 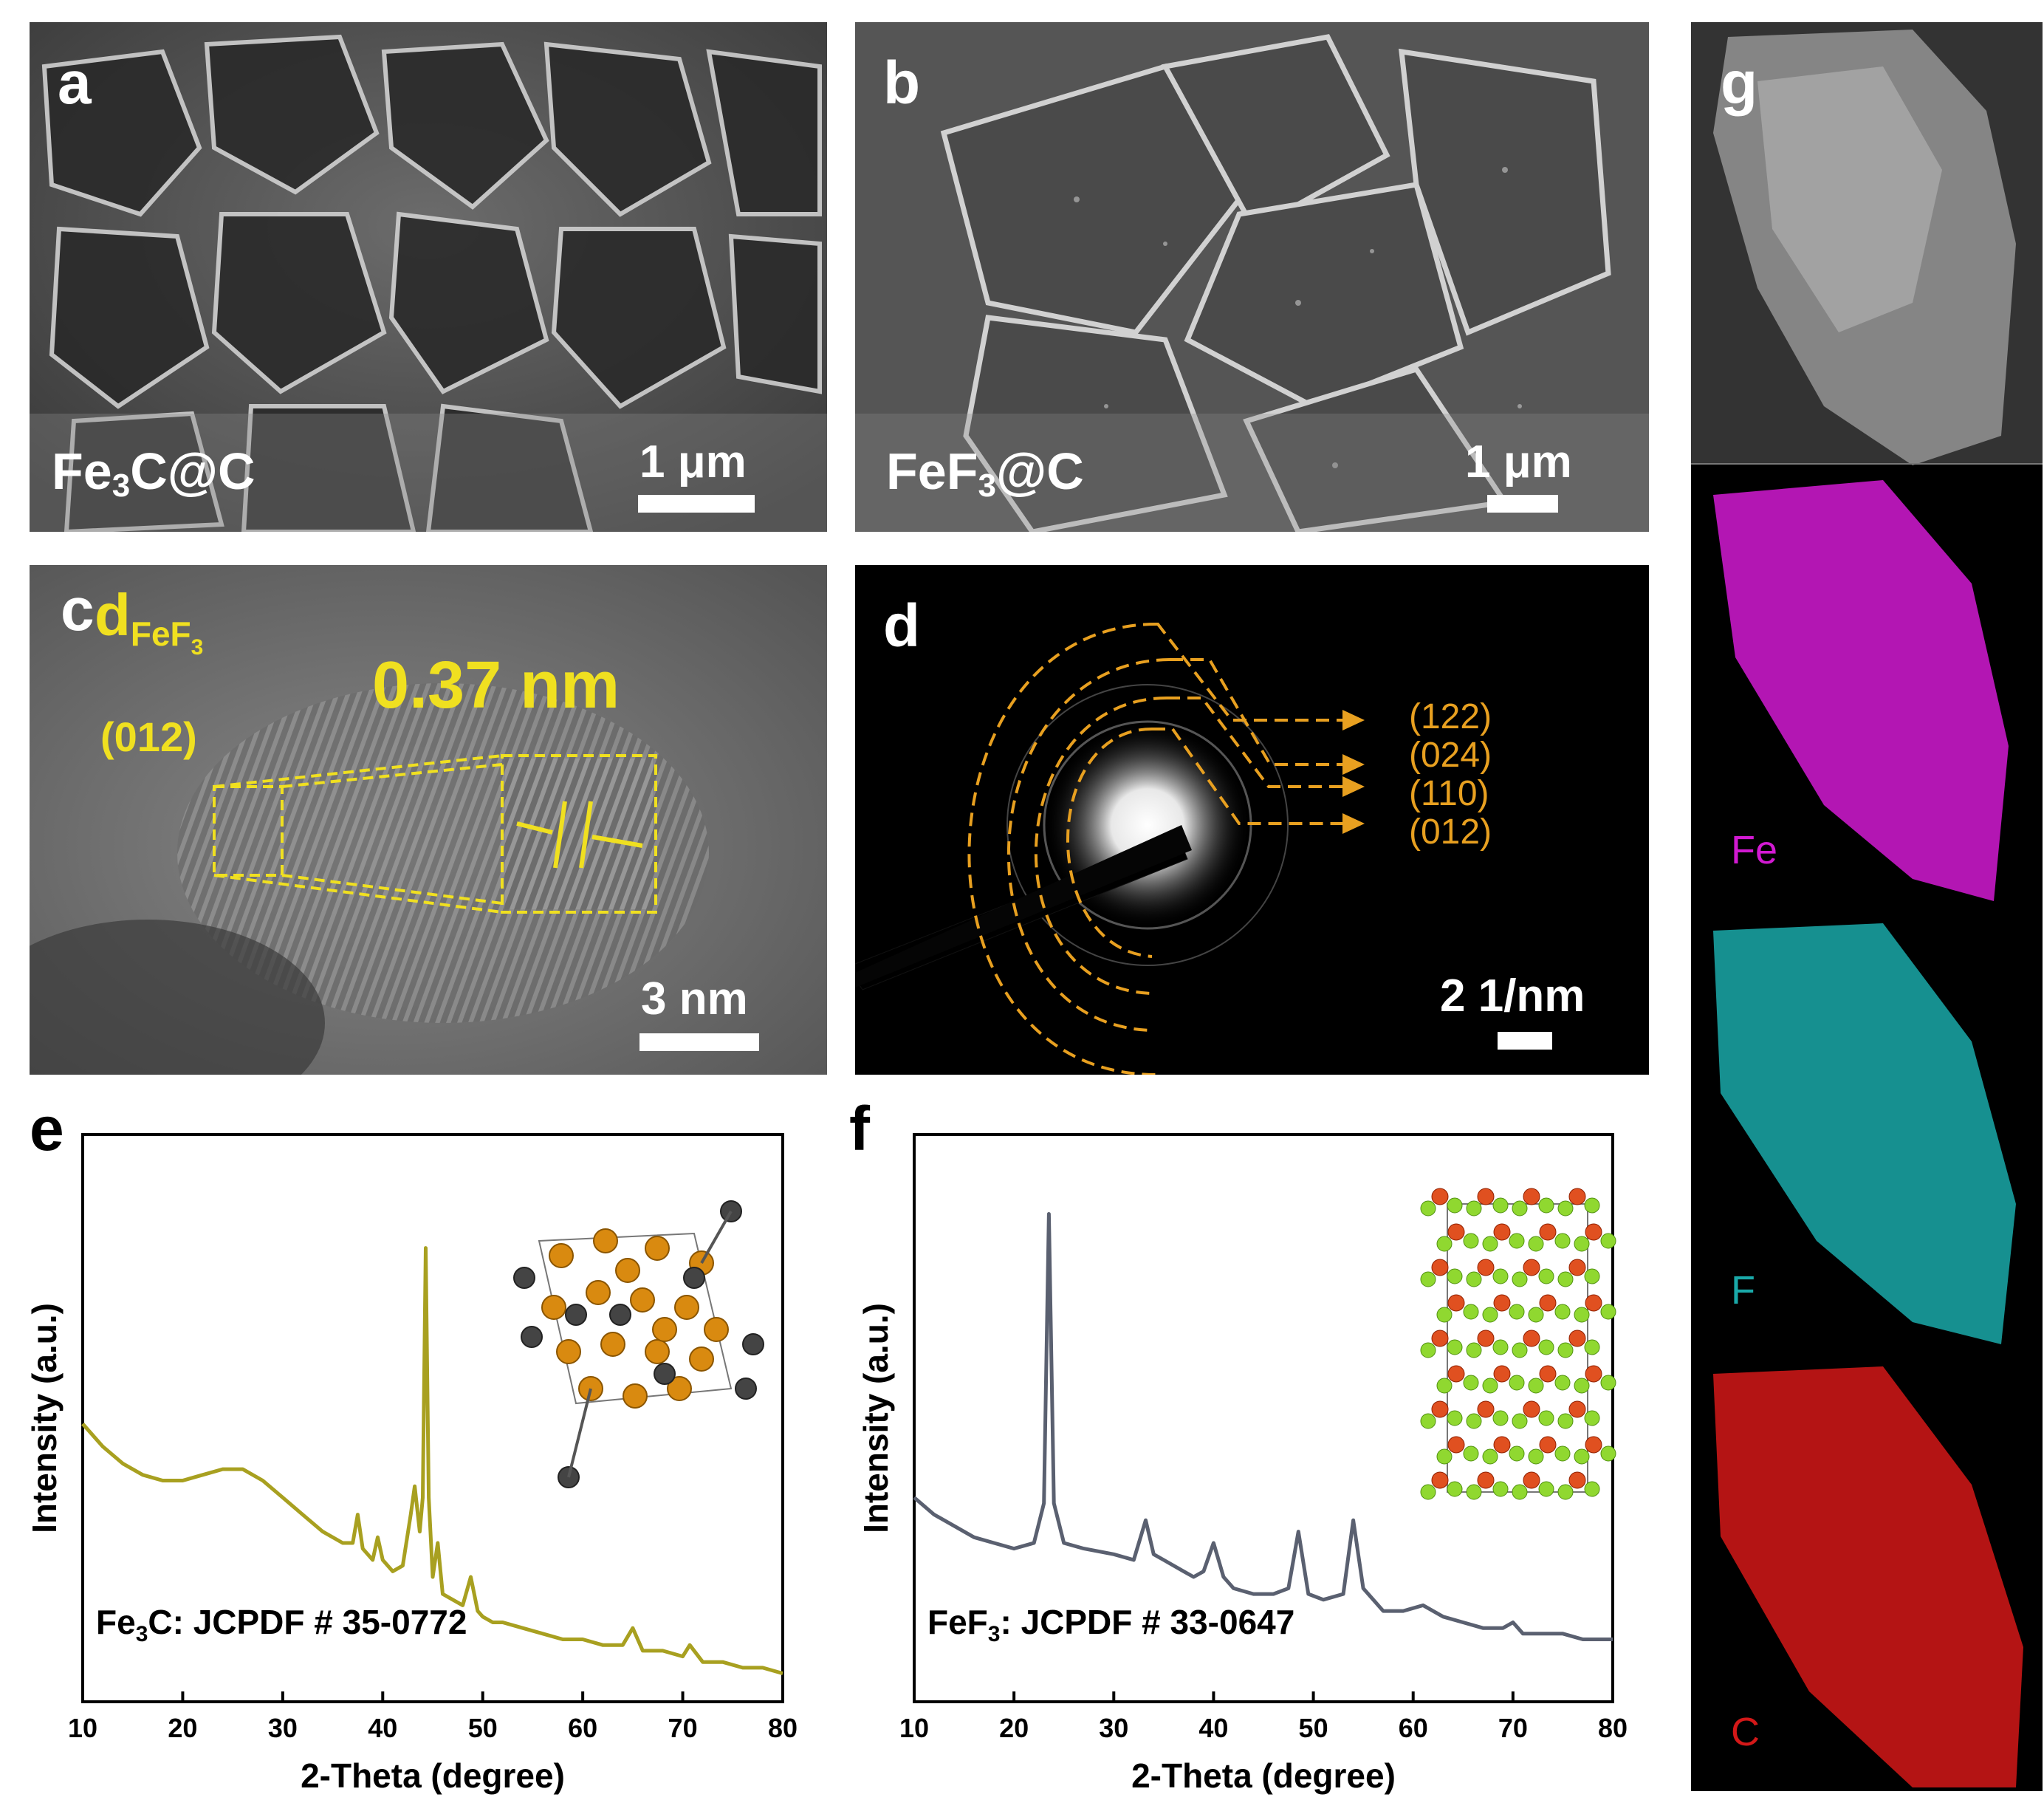 What do you see at coordinates (197, 647) in the screenshot?
I see `panel-c-d-sub-sub: 3` at bounding box center [197, 647].